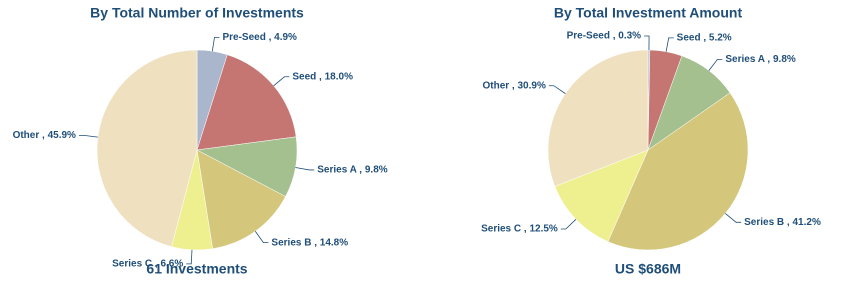 The height and width of the screenshot is (293, 845). I want to click on data-label: Other , 30.9%, so click(513, 85).